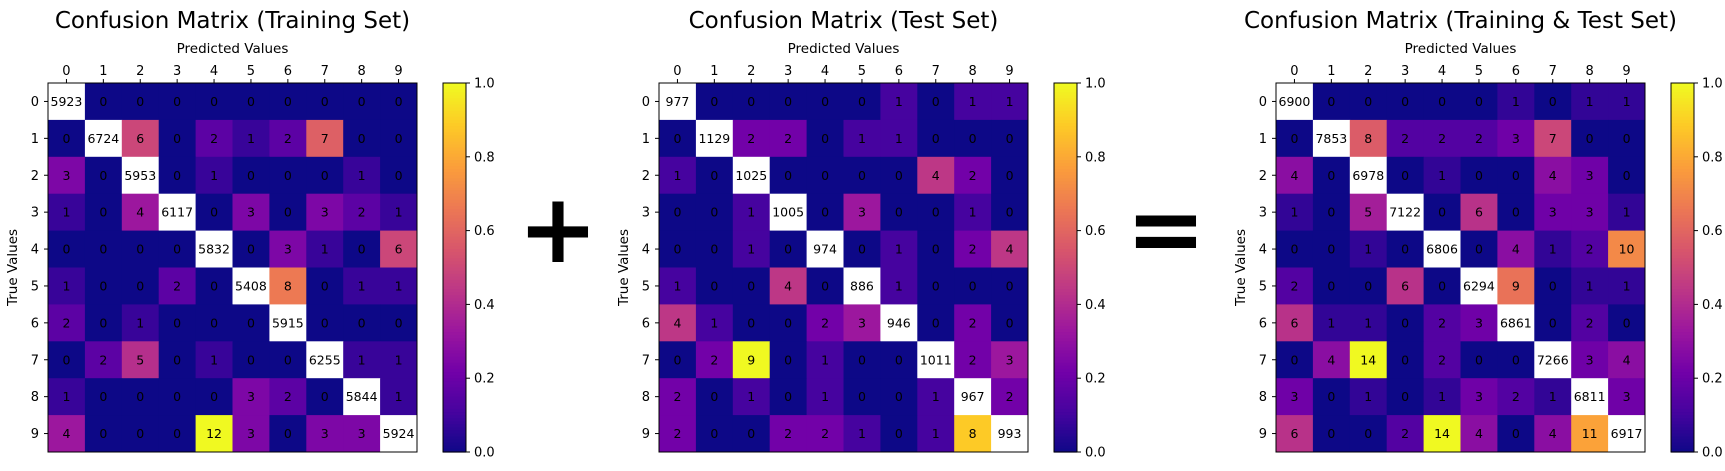 Image resolution: width=1725 pixels, height=471 pixels. I want to click on cell-value-label: 6811, so click(1590, 396).